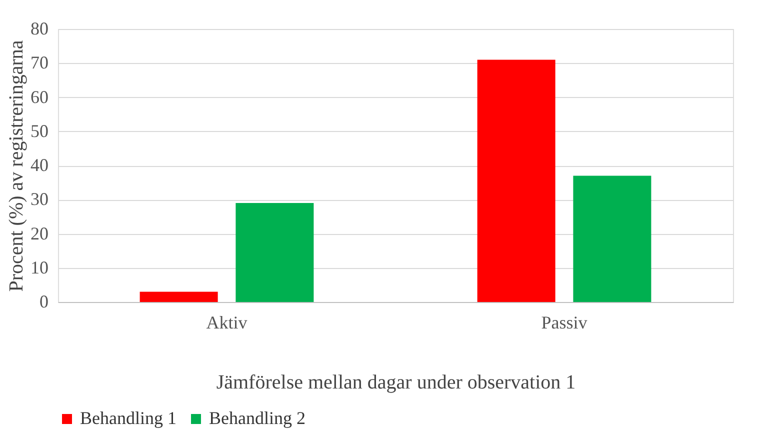  I want to click on y-tick-label: 80, so click(39, 28).